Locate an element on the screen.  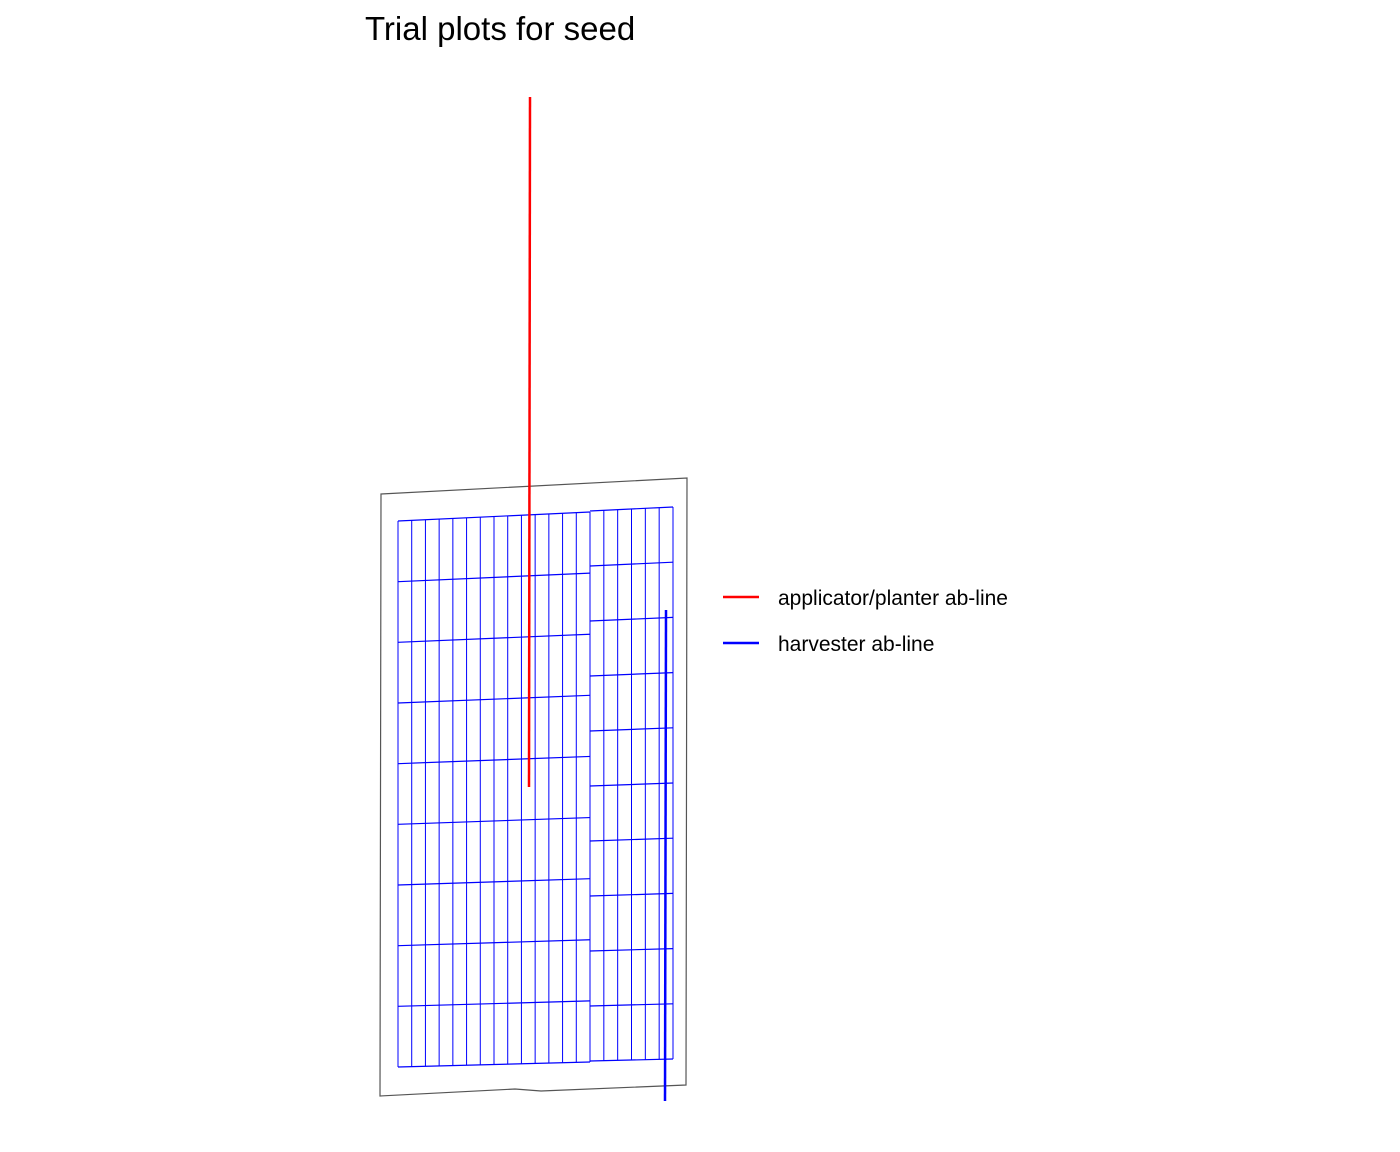
field-boundary is located at coordinates (533, 787).